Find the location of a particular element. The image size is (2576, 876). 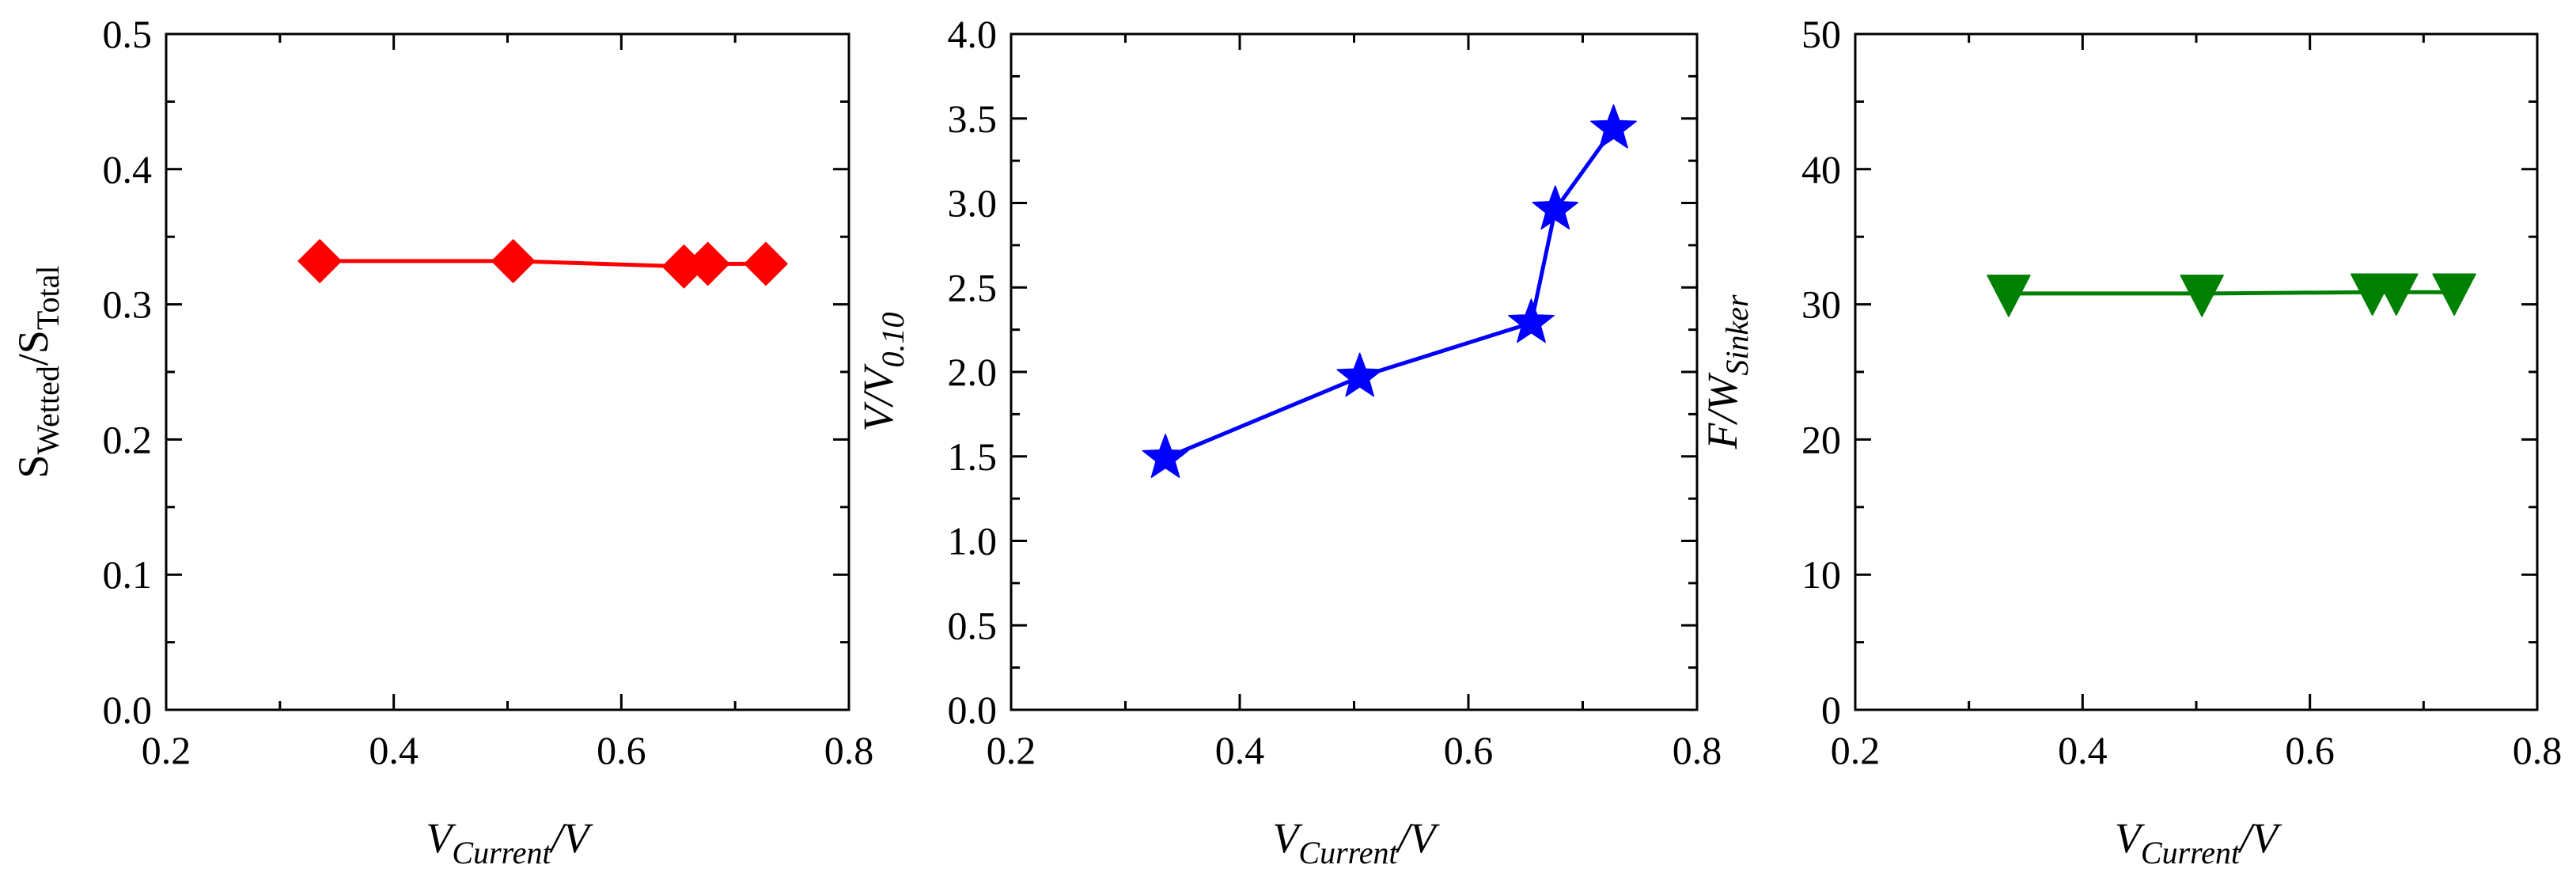

y-tick-label: 1.0 is located at coordinates (973, 541).